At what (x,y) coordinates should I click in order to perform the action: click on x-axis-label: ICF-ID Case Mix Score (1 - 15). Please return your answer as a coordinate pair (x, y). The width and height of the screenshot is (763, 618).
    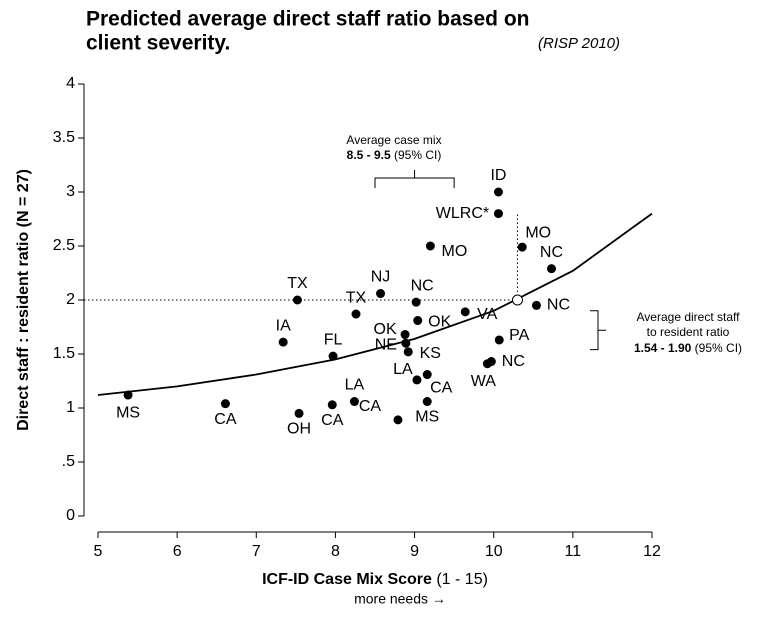
    Looking at the image, I should click on (375, 579).